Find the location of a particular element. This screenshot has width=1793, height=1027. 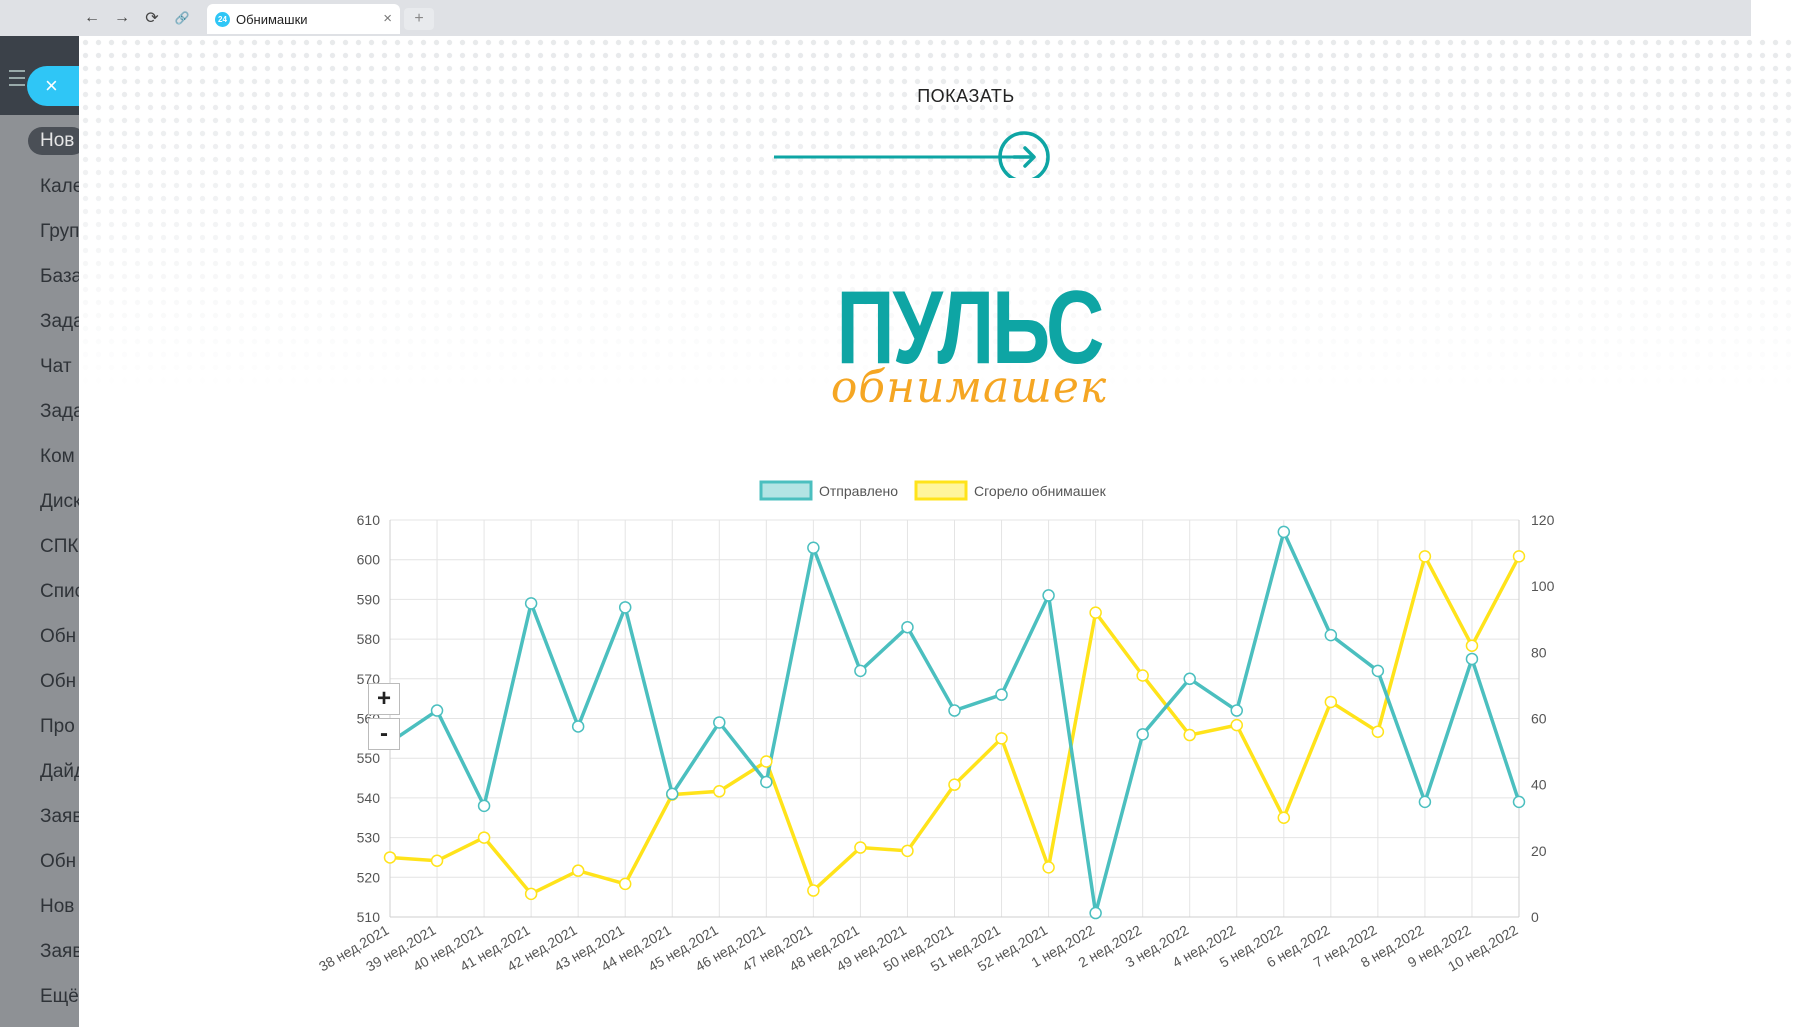

sidebar-item: Груп is located at coordinates (59, 231).